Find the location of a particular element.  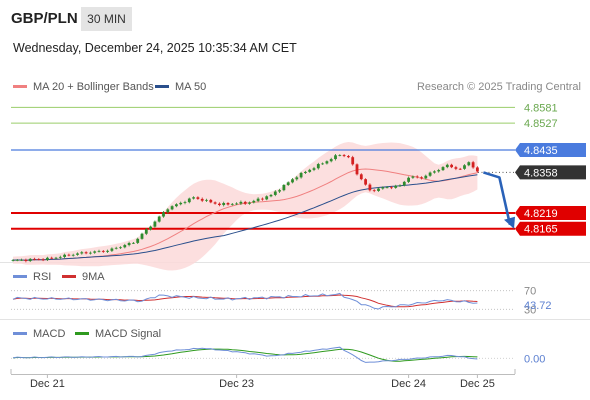

rsi-ma-legend-label: 9MA is located at coordinates (93, 277).